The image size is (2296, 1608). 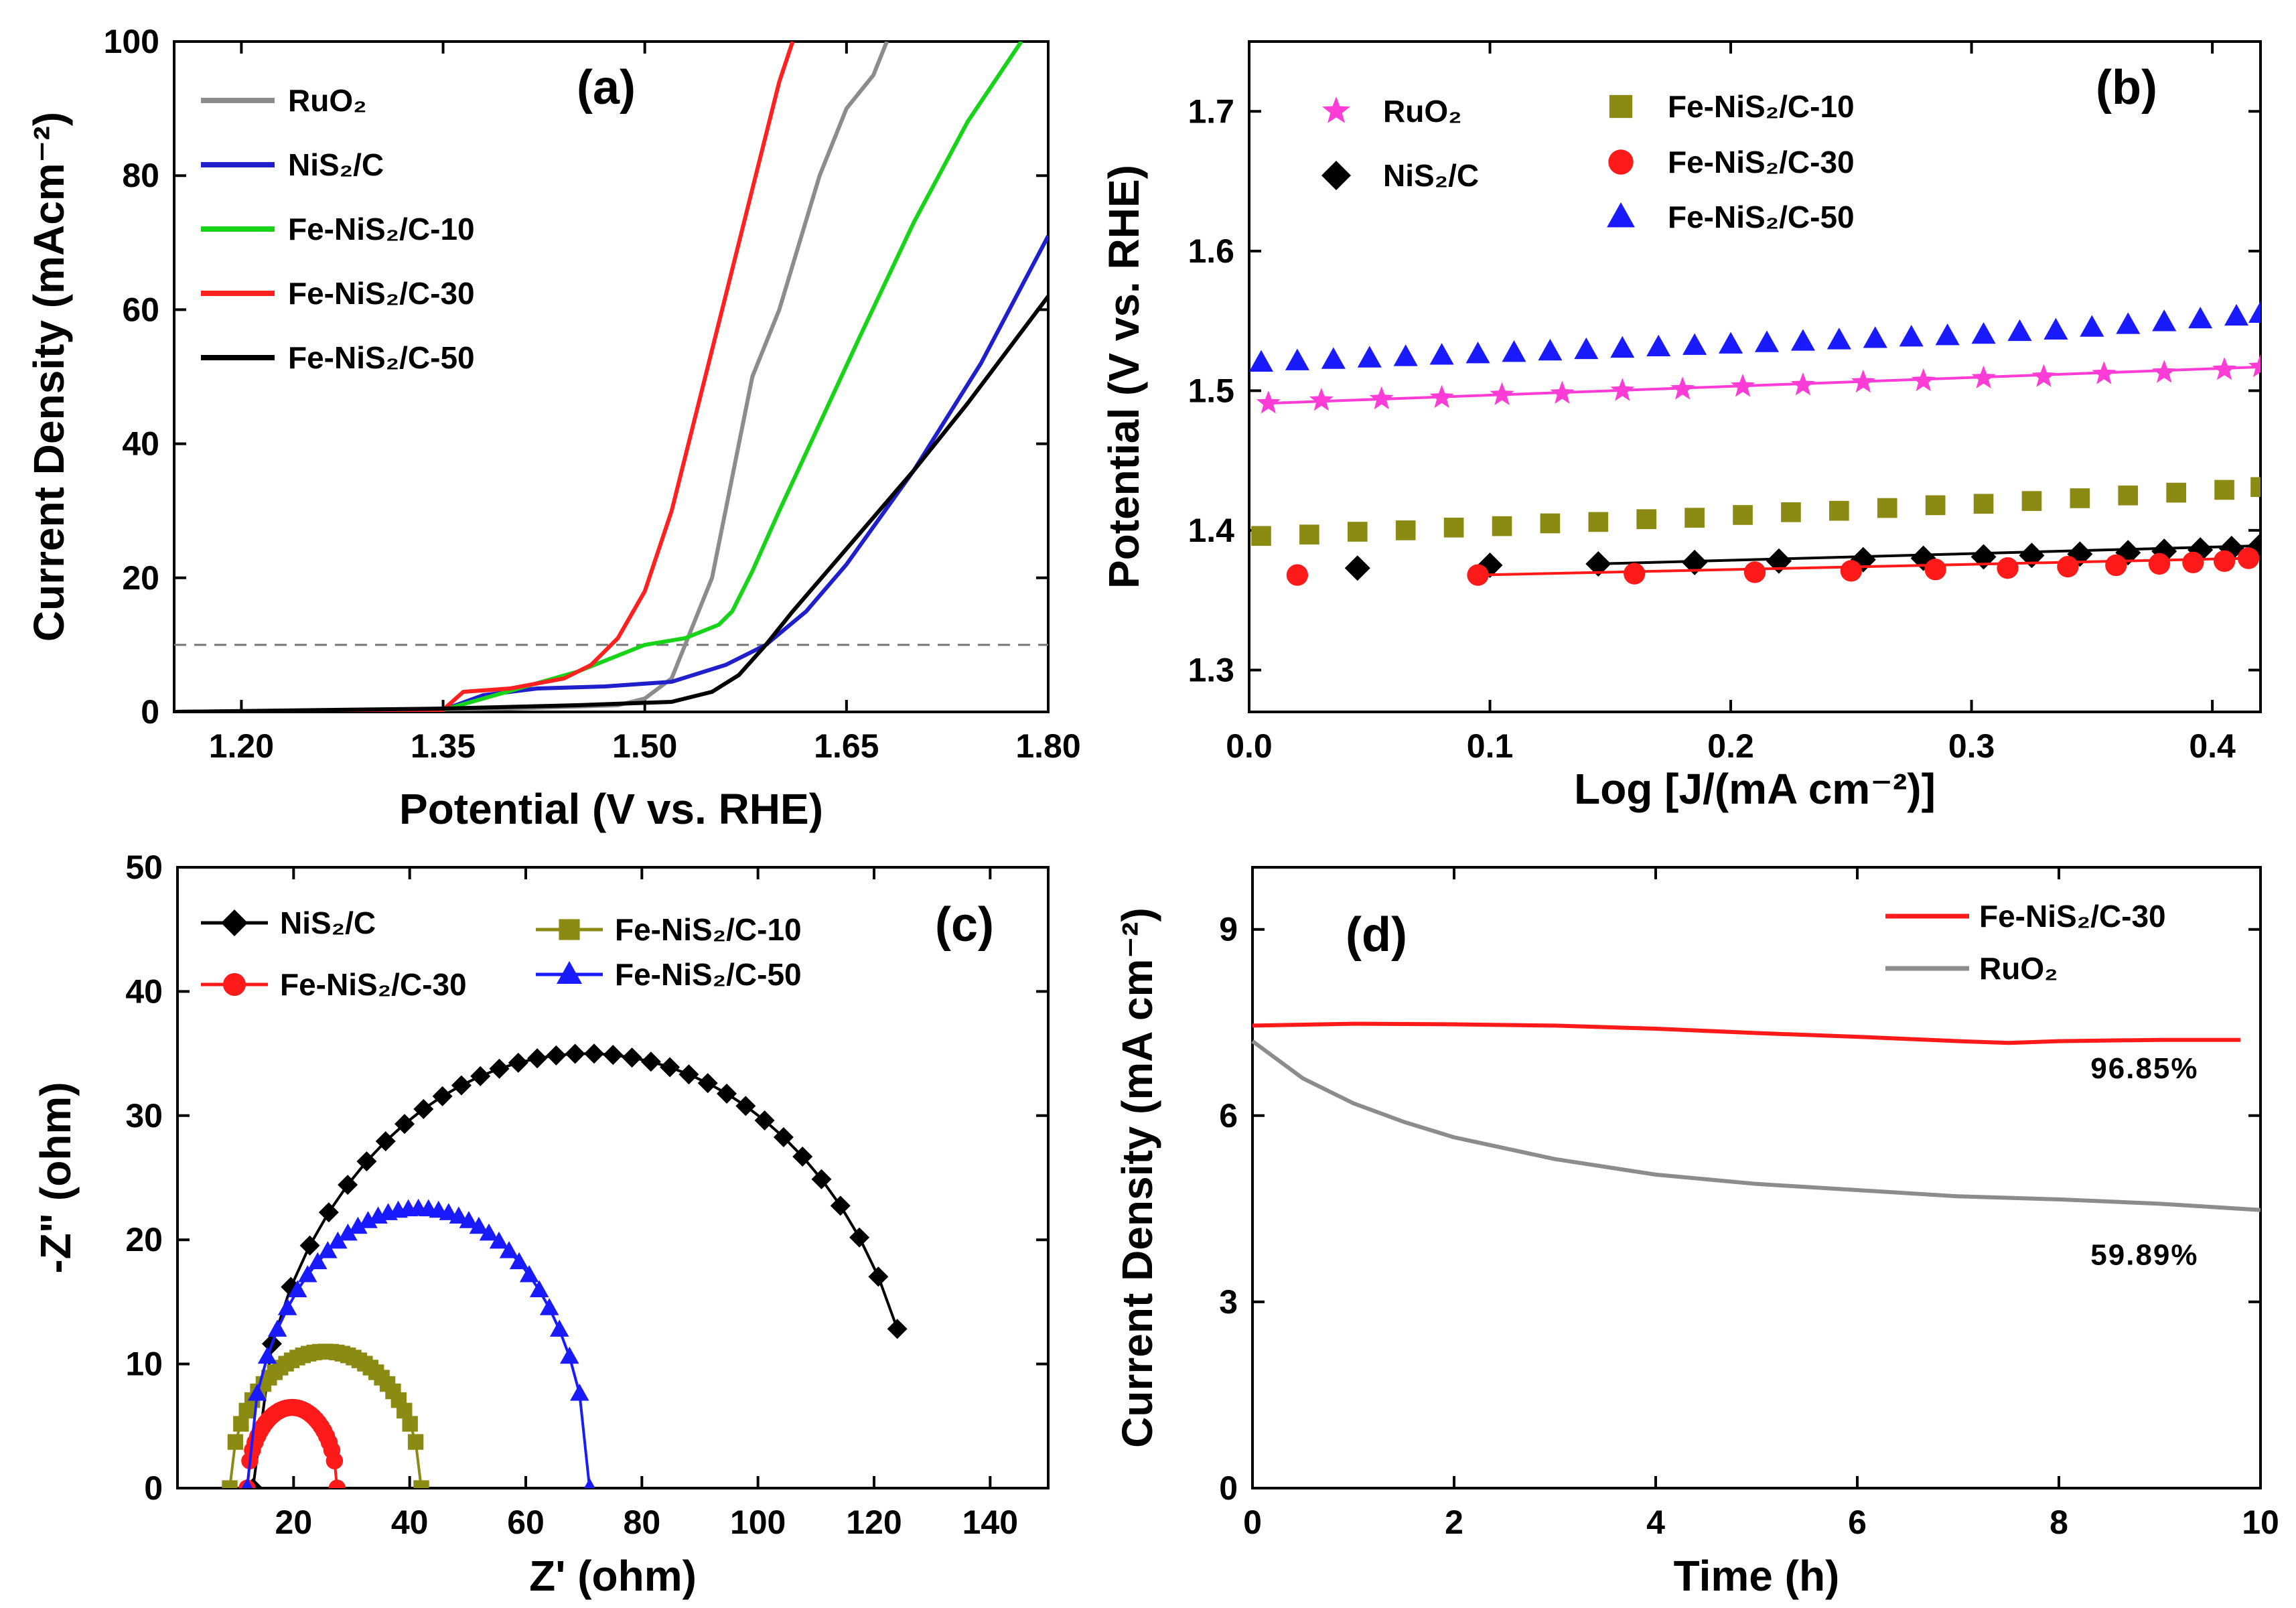 What do you see at coordinates (144, 867) in the screenshot?
I see `y-tick-label: 50` at bounding box center [144, 867].